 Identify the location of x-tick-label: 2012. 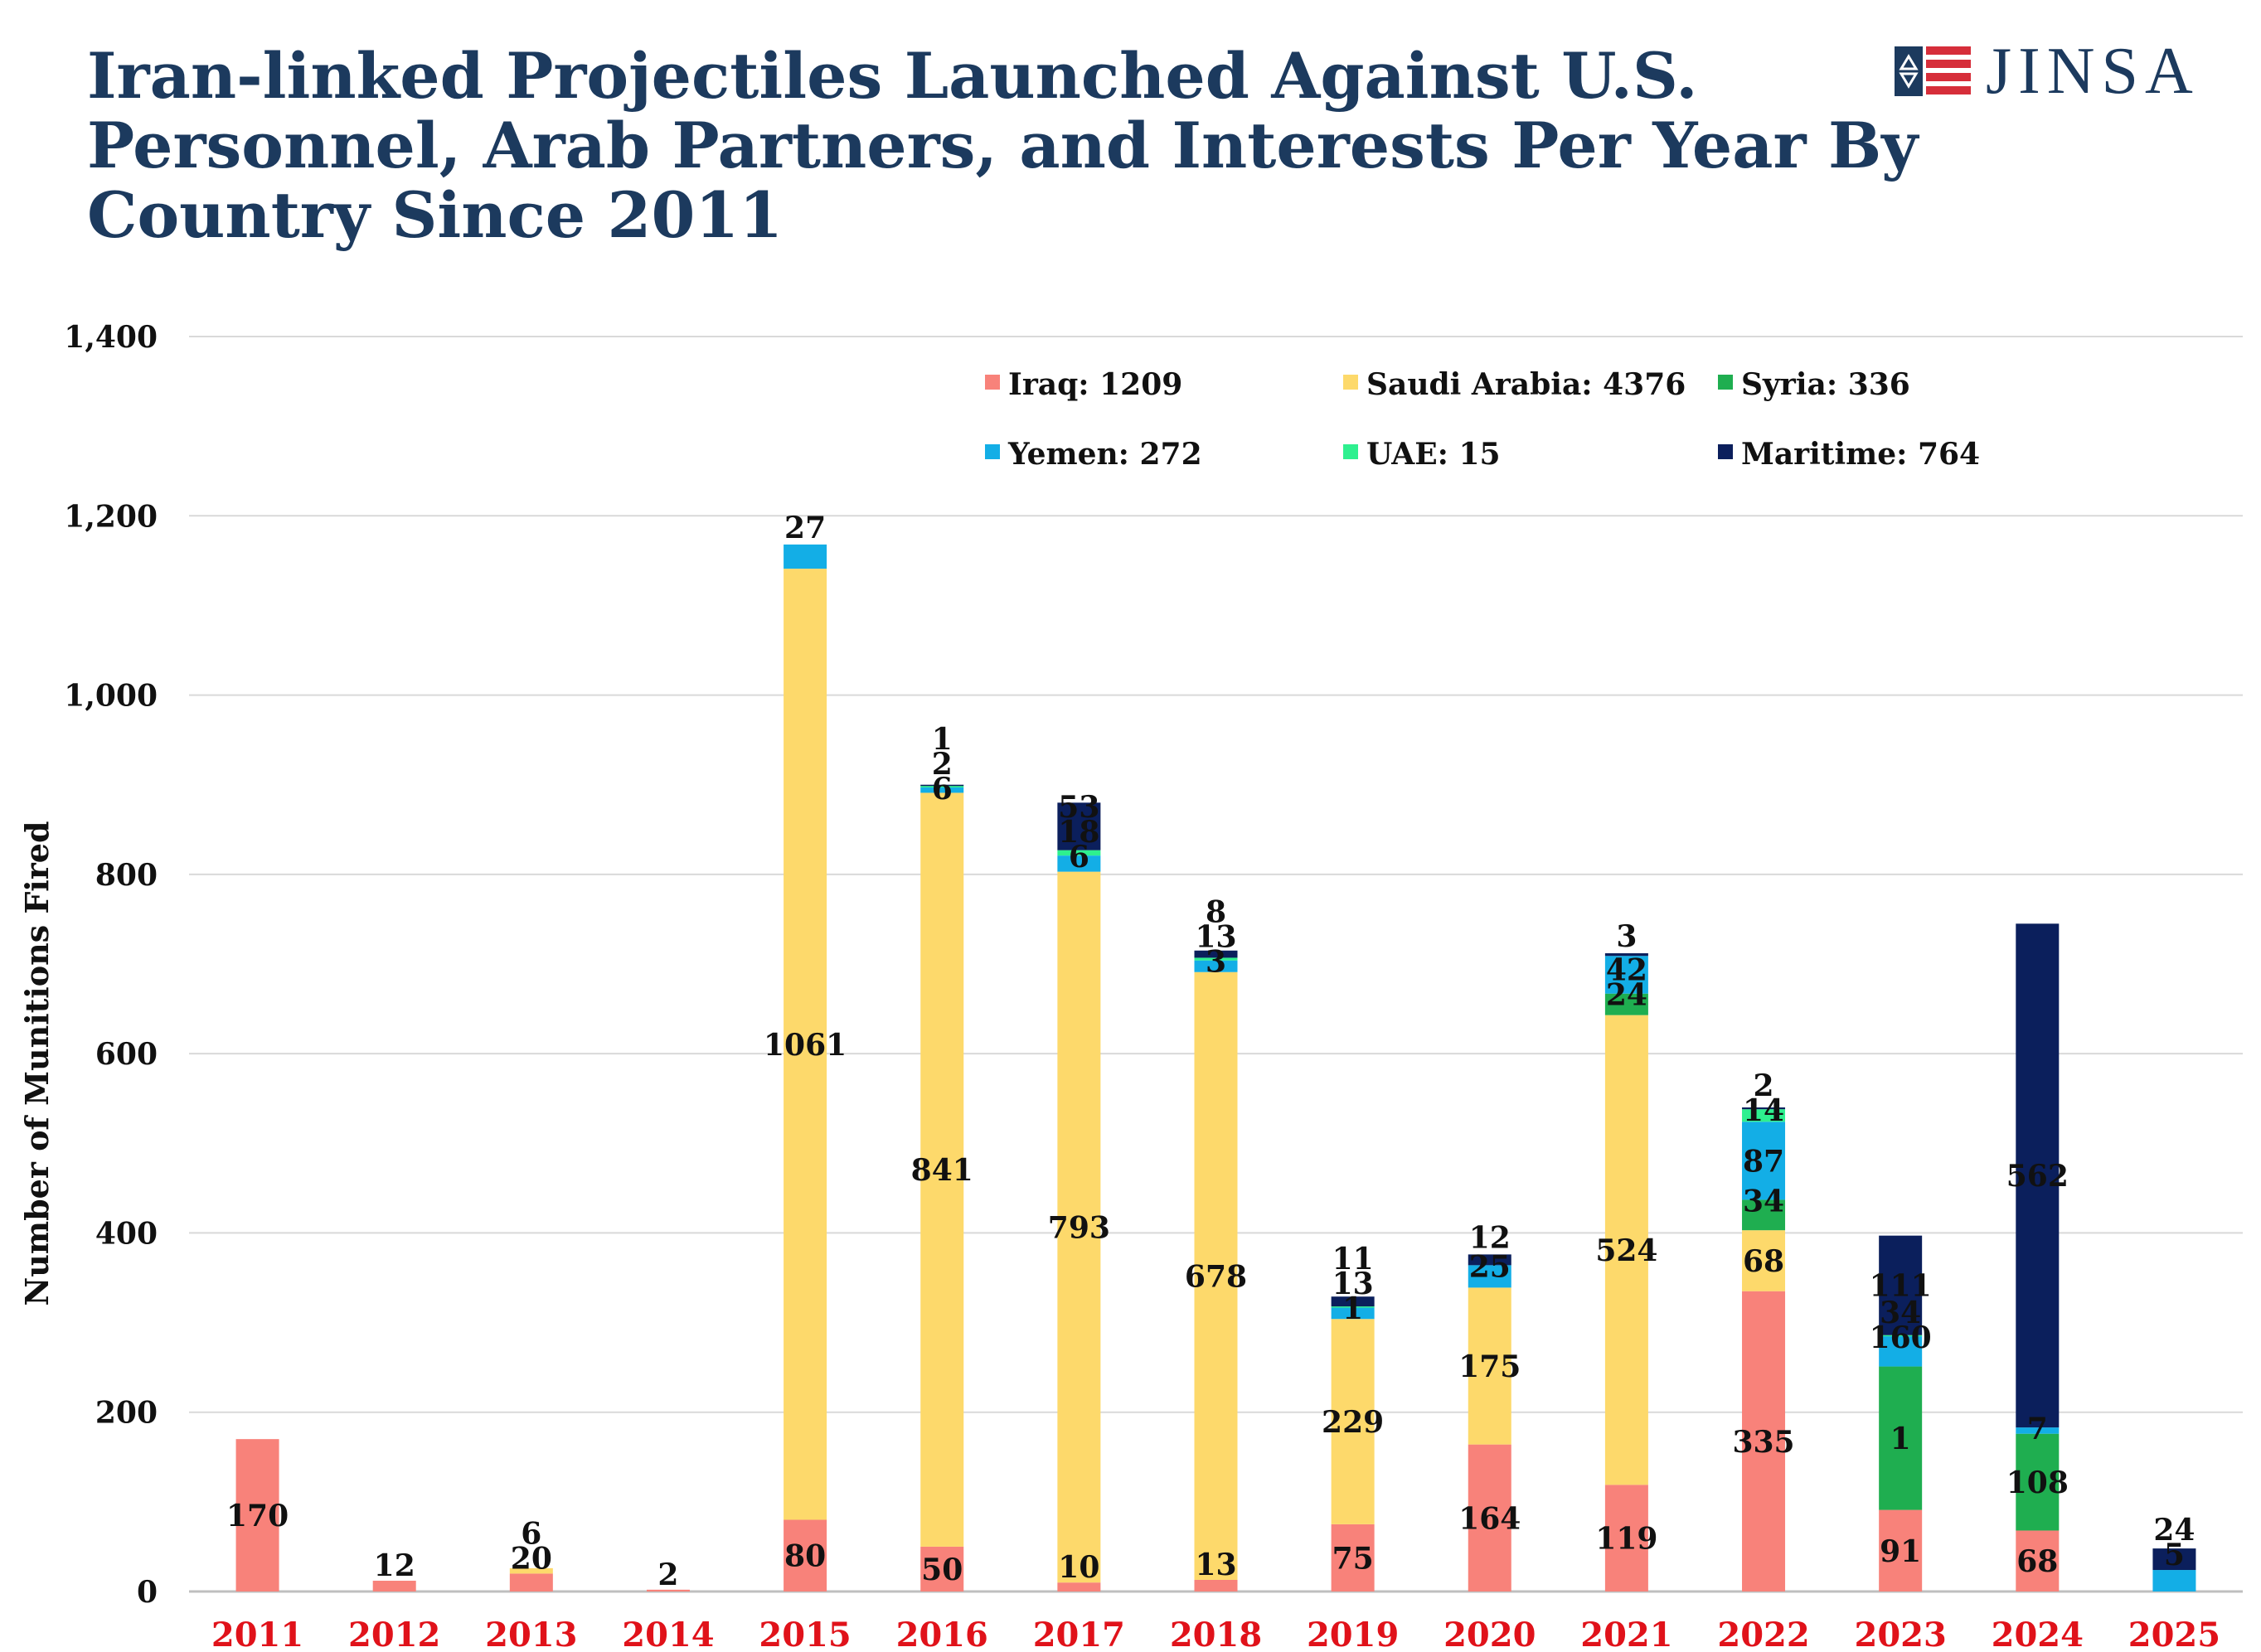
(394, 1634).